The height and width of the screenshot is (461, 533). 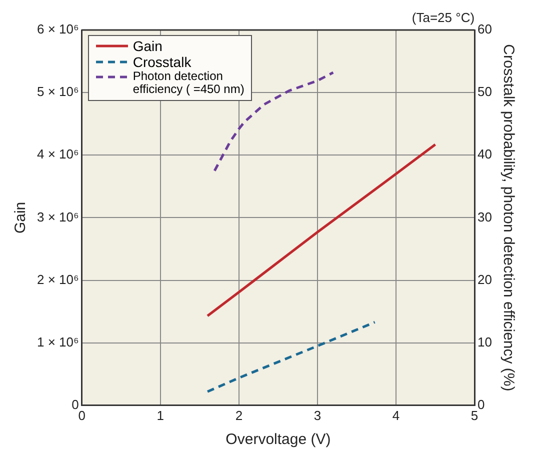 What do you see at coordinates (485, 92) in the screenshot?
I see `y2-tick-label: 50` at bounding box center [485, 92].